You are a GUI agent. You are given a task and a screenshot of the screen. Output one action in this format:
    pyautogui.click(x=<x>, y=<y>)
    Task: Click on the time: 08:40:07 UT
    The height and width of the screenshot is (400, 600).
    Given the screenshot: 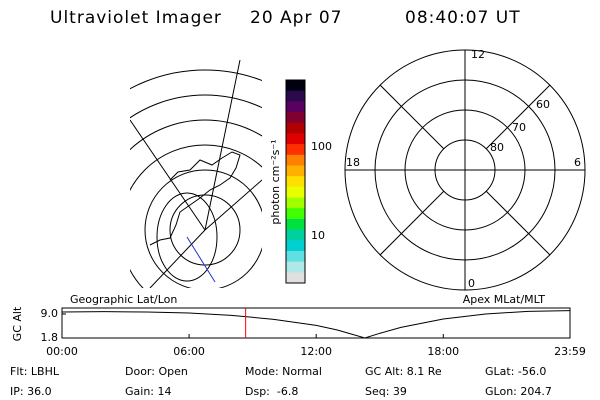 What is the action you would take?
    pyautogui.click(x=463, y=18)
    